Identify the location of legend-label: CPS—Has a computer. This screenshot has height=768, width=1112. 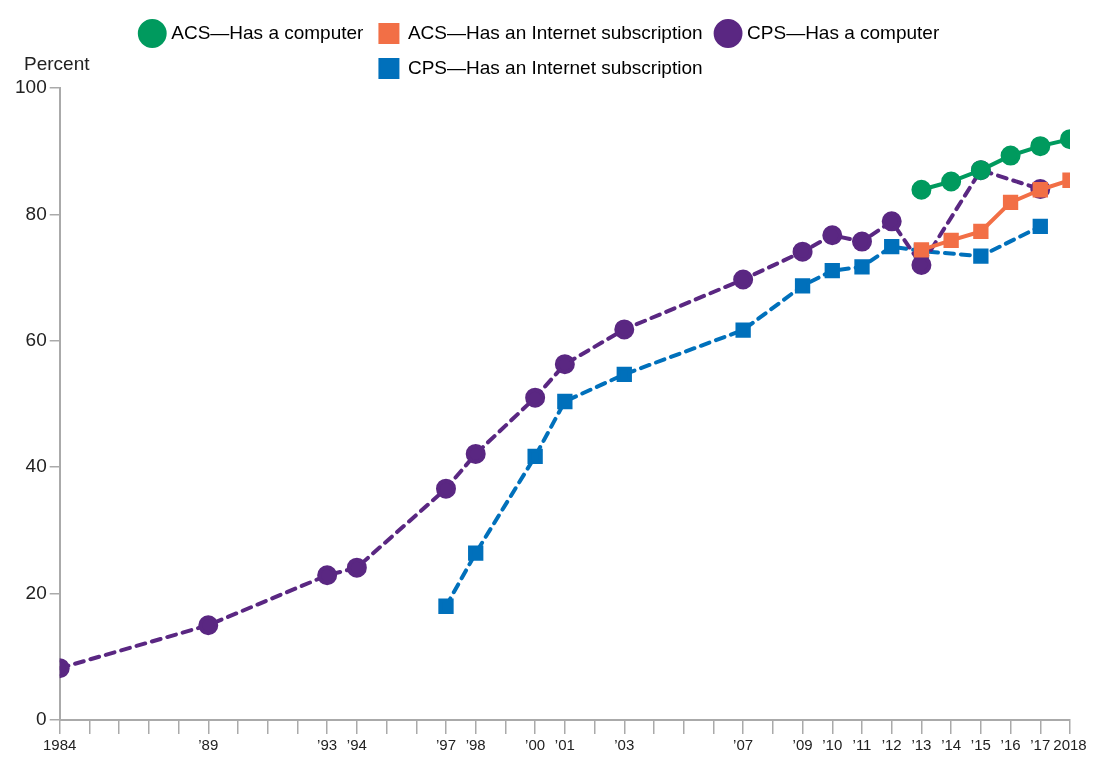
(843, 32).